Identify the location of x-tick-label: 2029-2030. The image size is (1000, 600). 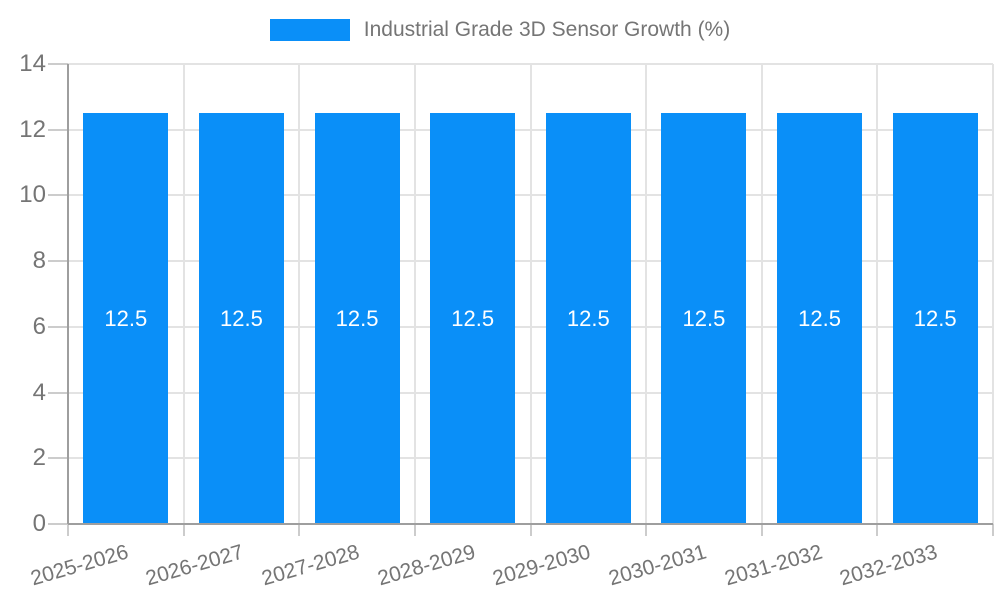
(542, 565).